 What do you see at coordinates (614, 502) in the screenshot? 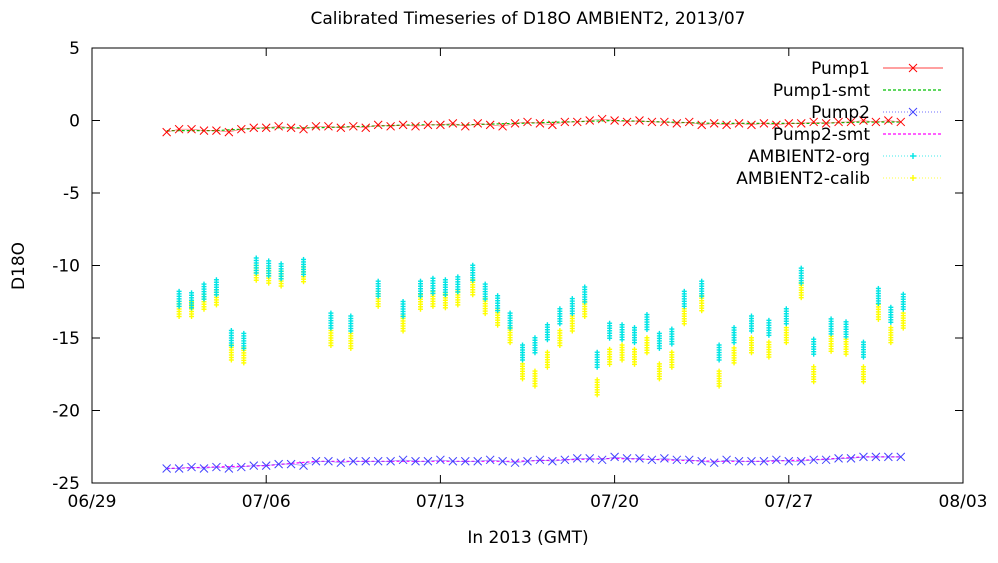
I see `x-tick-label: 07/20` at bounding box center [614, 502].